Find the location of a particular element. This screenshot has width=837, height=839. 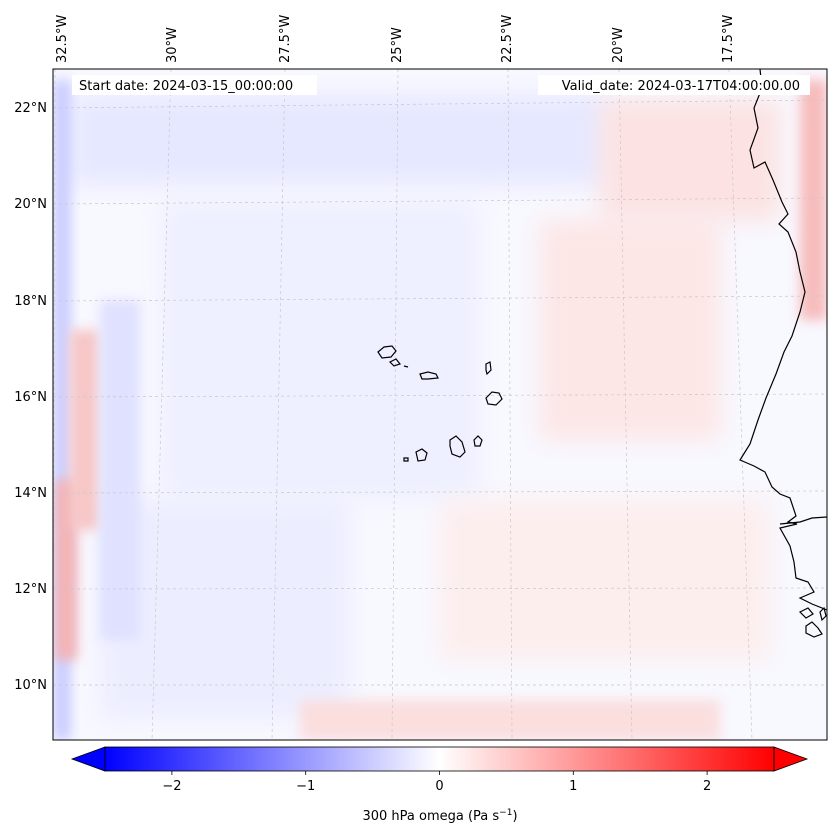

colorbar-tick-label: 0 is located at coordinates (439, 786).